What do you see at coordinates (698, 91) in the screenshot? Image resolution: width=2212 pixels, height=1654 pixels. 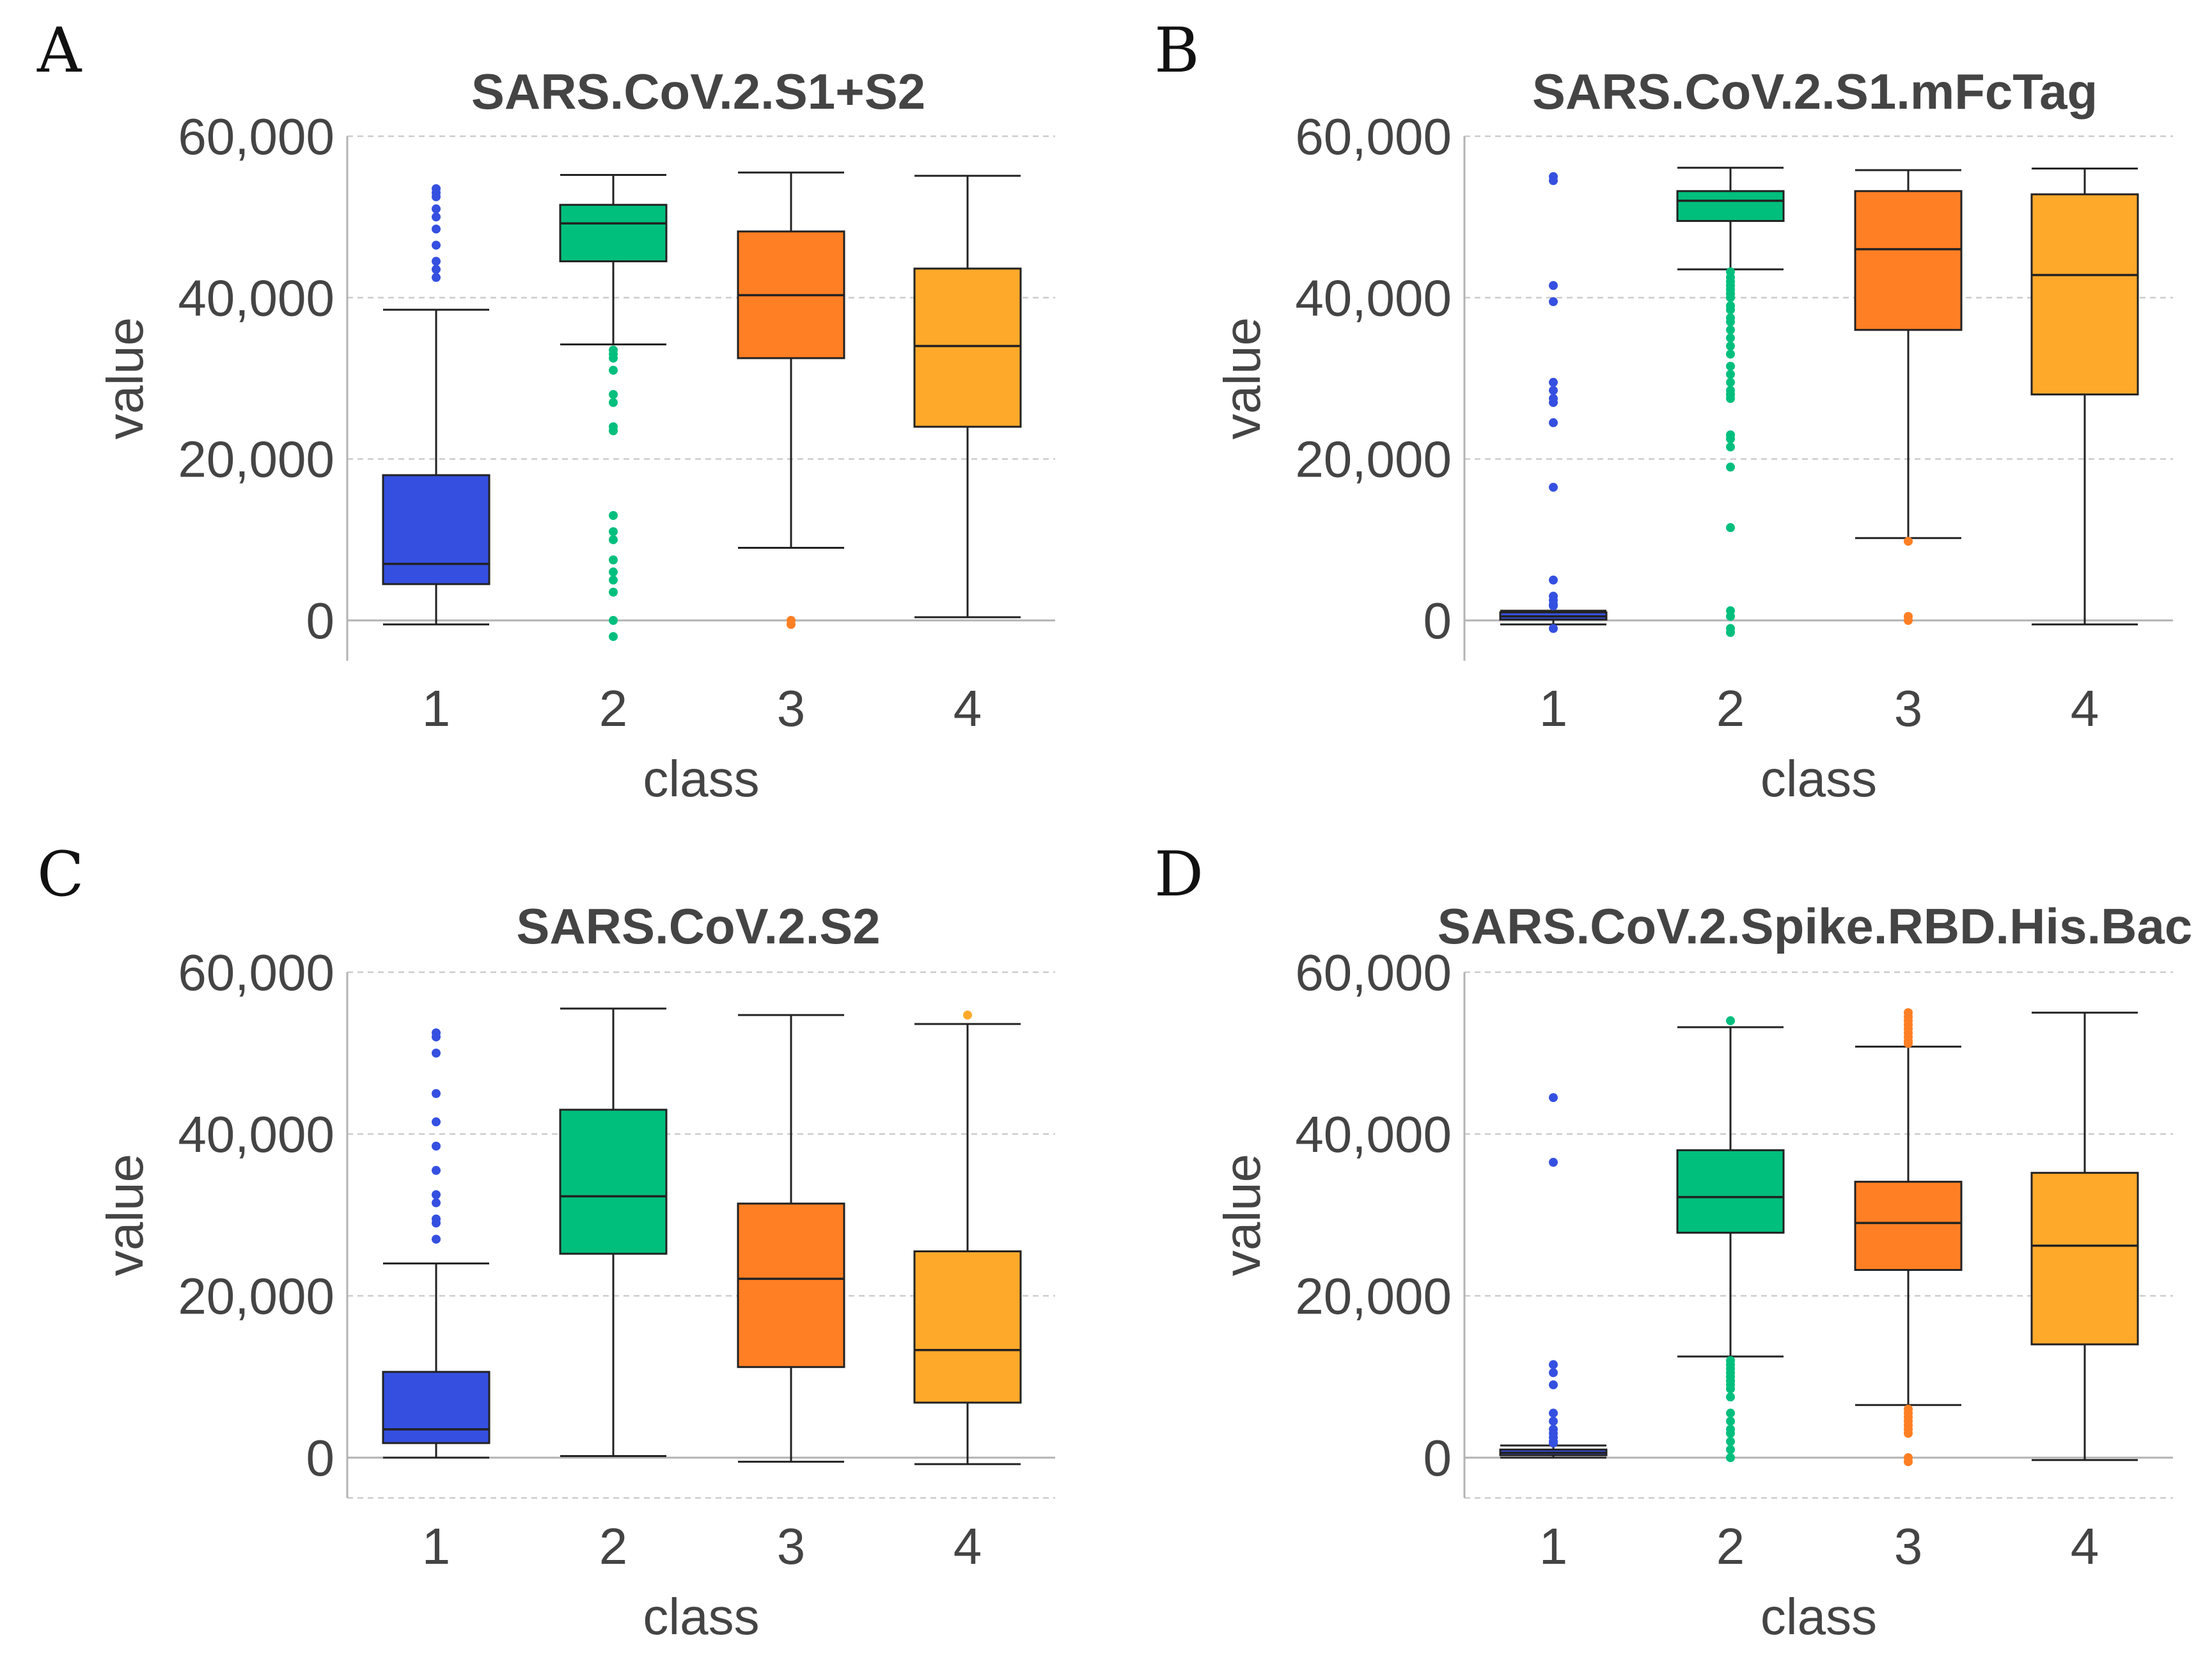 I see `chart-title: SARS.CoV.2.S1+S2` at bounding box center [698, 91].